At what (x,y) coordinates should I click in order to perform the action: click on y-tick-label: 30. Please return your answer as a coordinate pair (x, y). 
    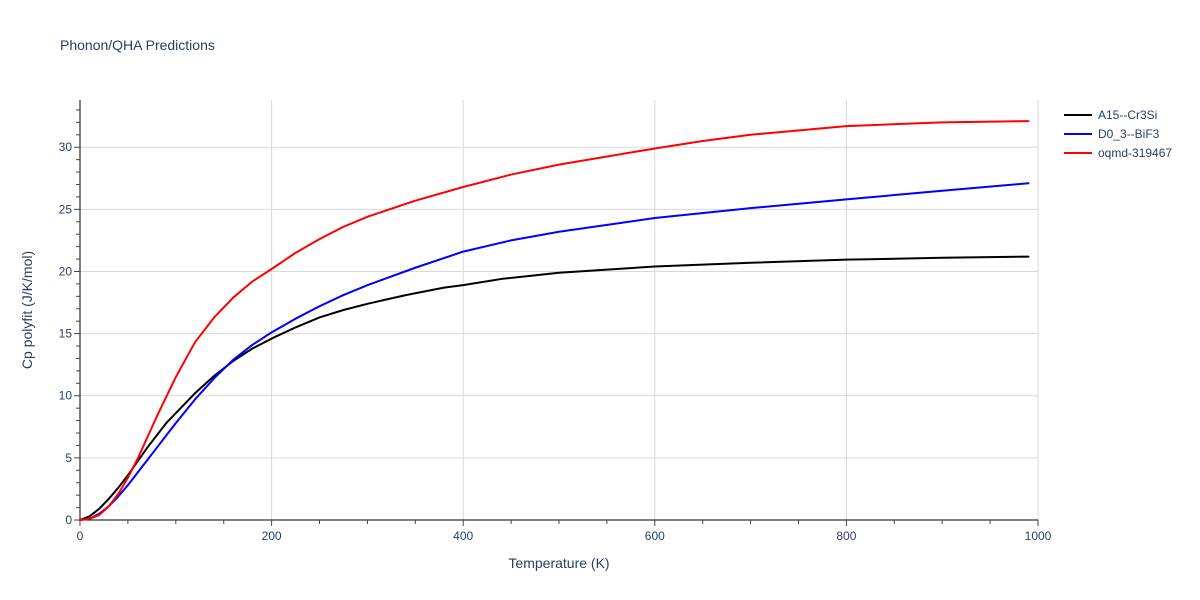
    Looking at the image, I should click on (66, 147).